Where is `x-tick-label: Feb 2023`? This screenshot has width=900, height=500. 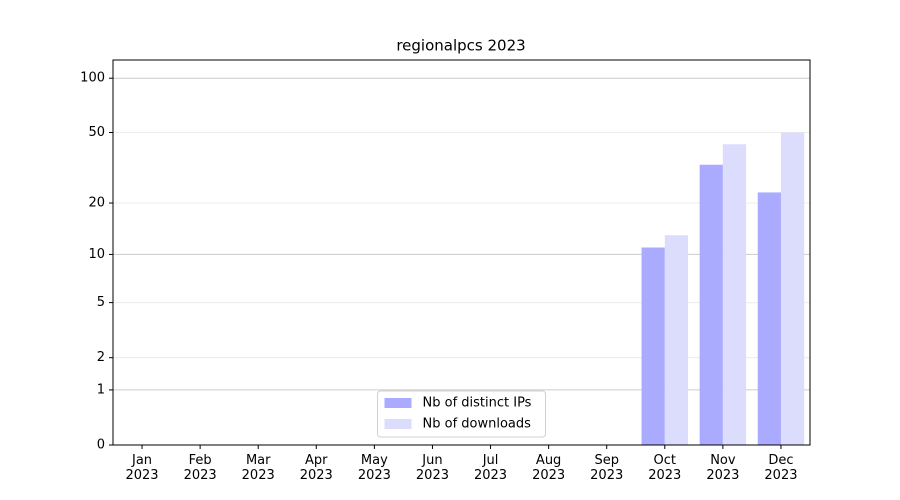 x-tick-label: Feb 2023 is located at coordinates (200, 468).